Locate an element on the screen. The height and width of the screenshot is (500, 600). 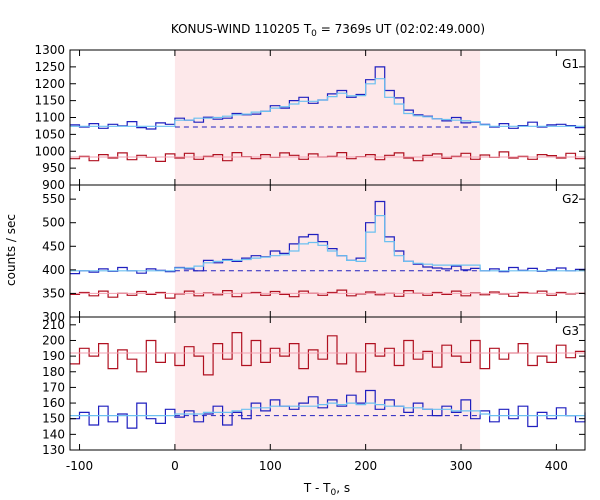
g1-model-fit-line is located at coordinates (327, 102).